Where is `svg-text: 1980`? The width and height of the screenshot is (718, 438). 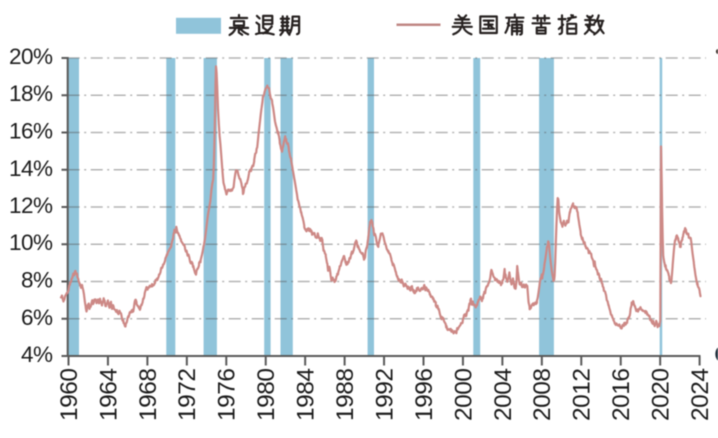
svg-text: 1980 is located at coordinates (266, 395).